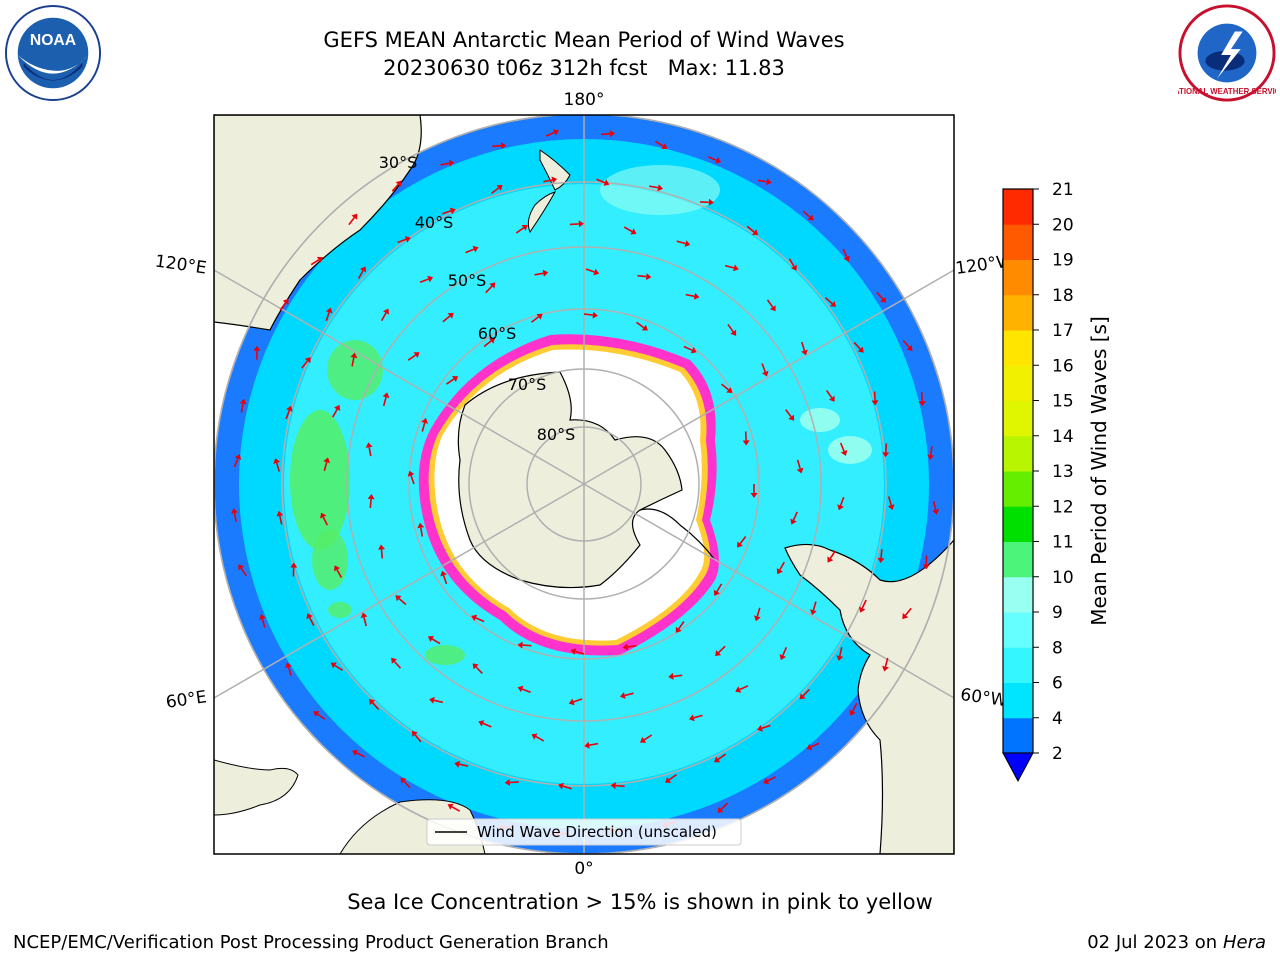  What do you see at coordinates (1063, 331) in the screenshot?
I see `colorbar-tick-label: 17` at bounding box center [1063, 331].